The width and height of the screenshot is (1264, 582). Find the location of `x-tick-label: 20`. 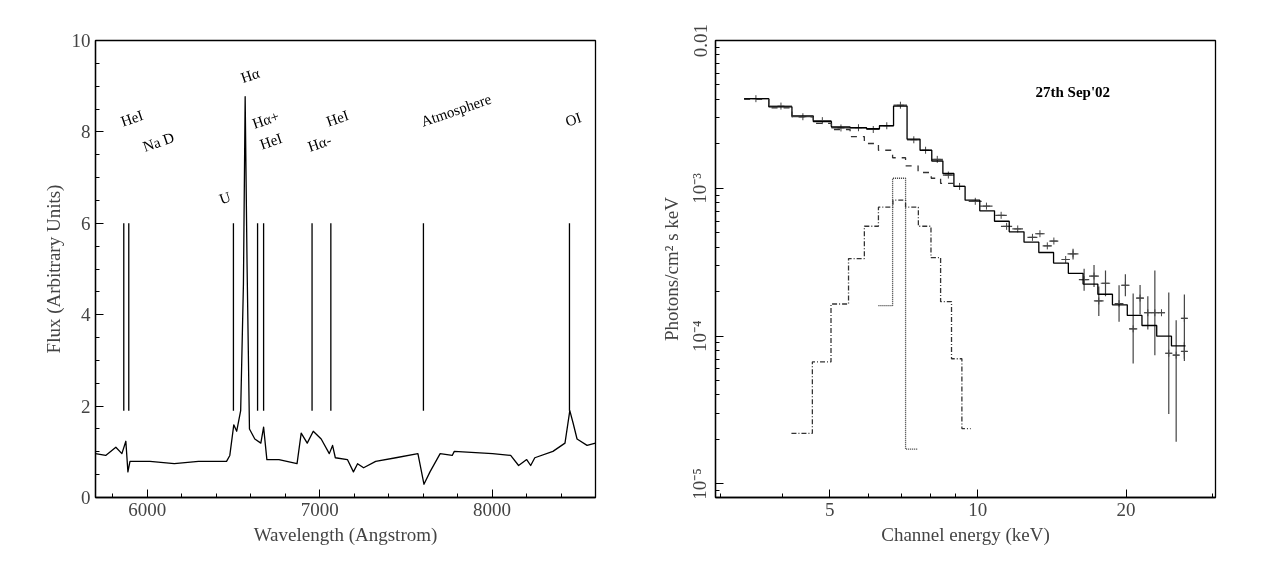

x-tick-label: 20 is located at coordinates (1126, 509).